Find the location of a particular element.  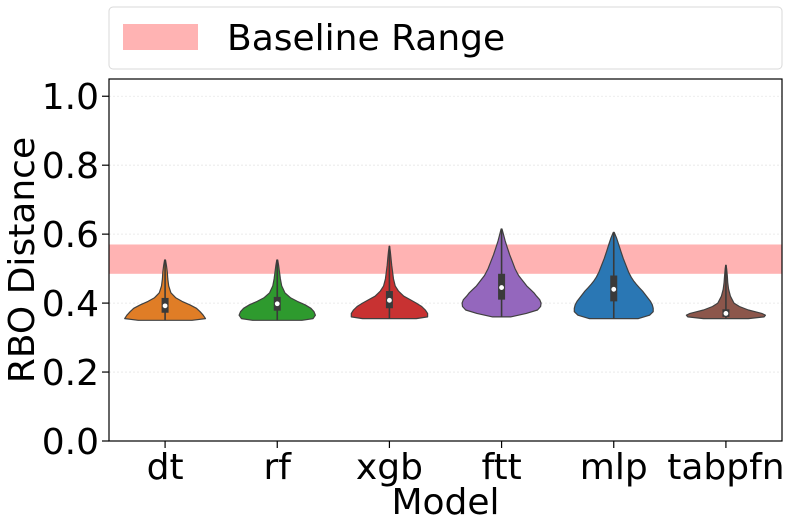

y-axis-label: RBO Distance is located at coordinates (22, 260).